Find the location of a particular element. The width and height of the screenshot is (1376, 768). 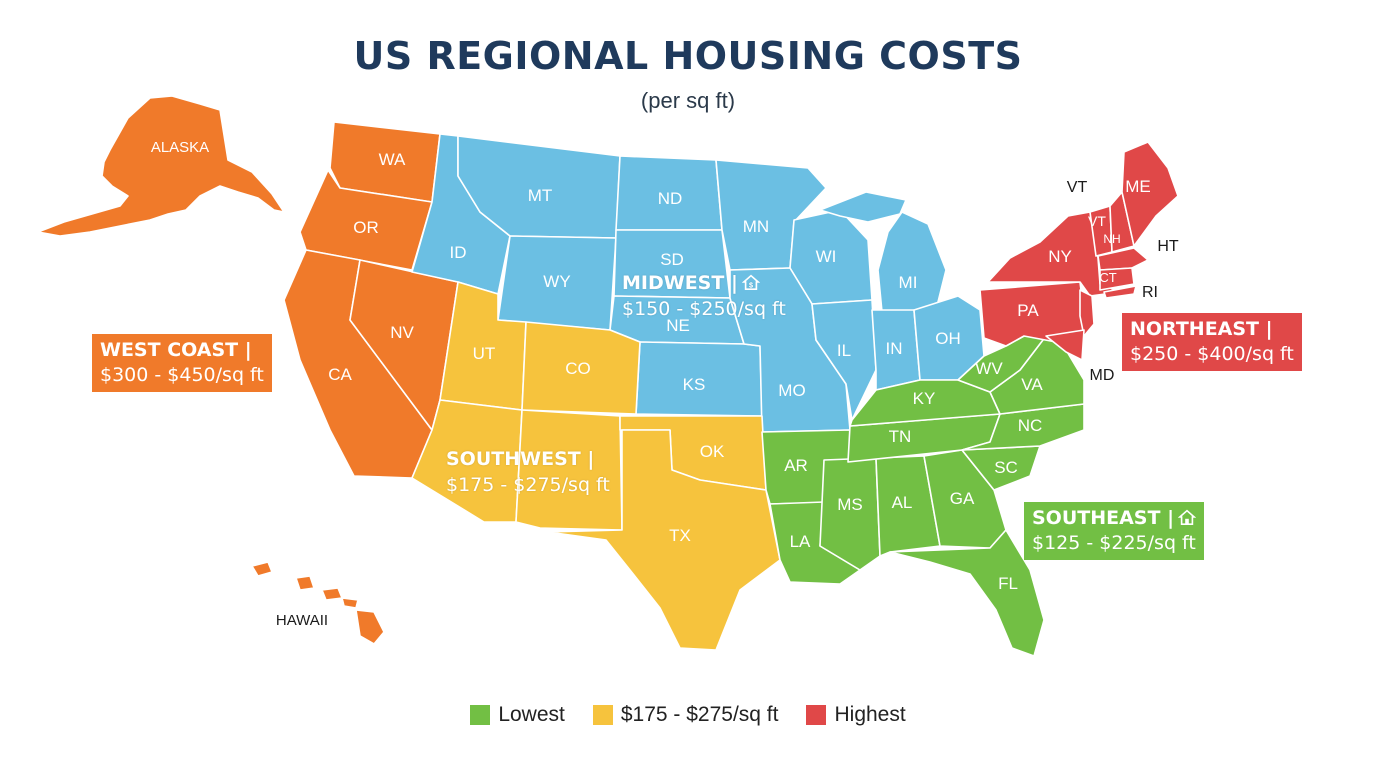

region-name-row-southeast: SOUTHEAST | is located at coordinates (1114, 518).